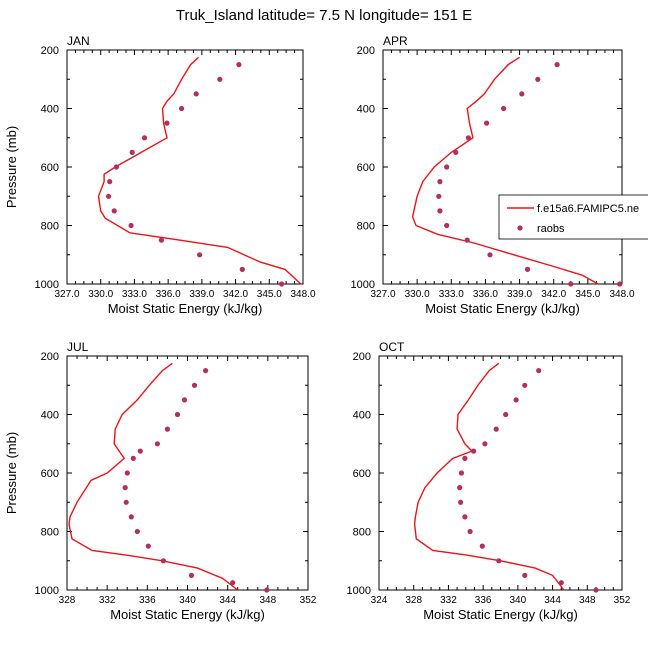 This screenshot has height=653, width=648. Describe the element at coordinates (78, 41) in the screenshot. I see `panel-label: JAN` at that location.